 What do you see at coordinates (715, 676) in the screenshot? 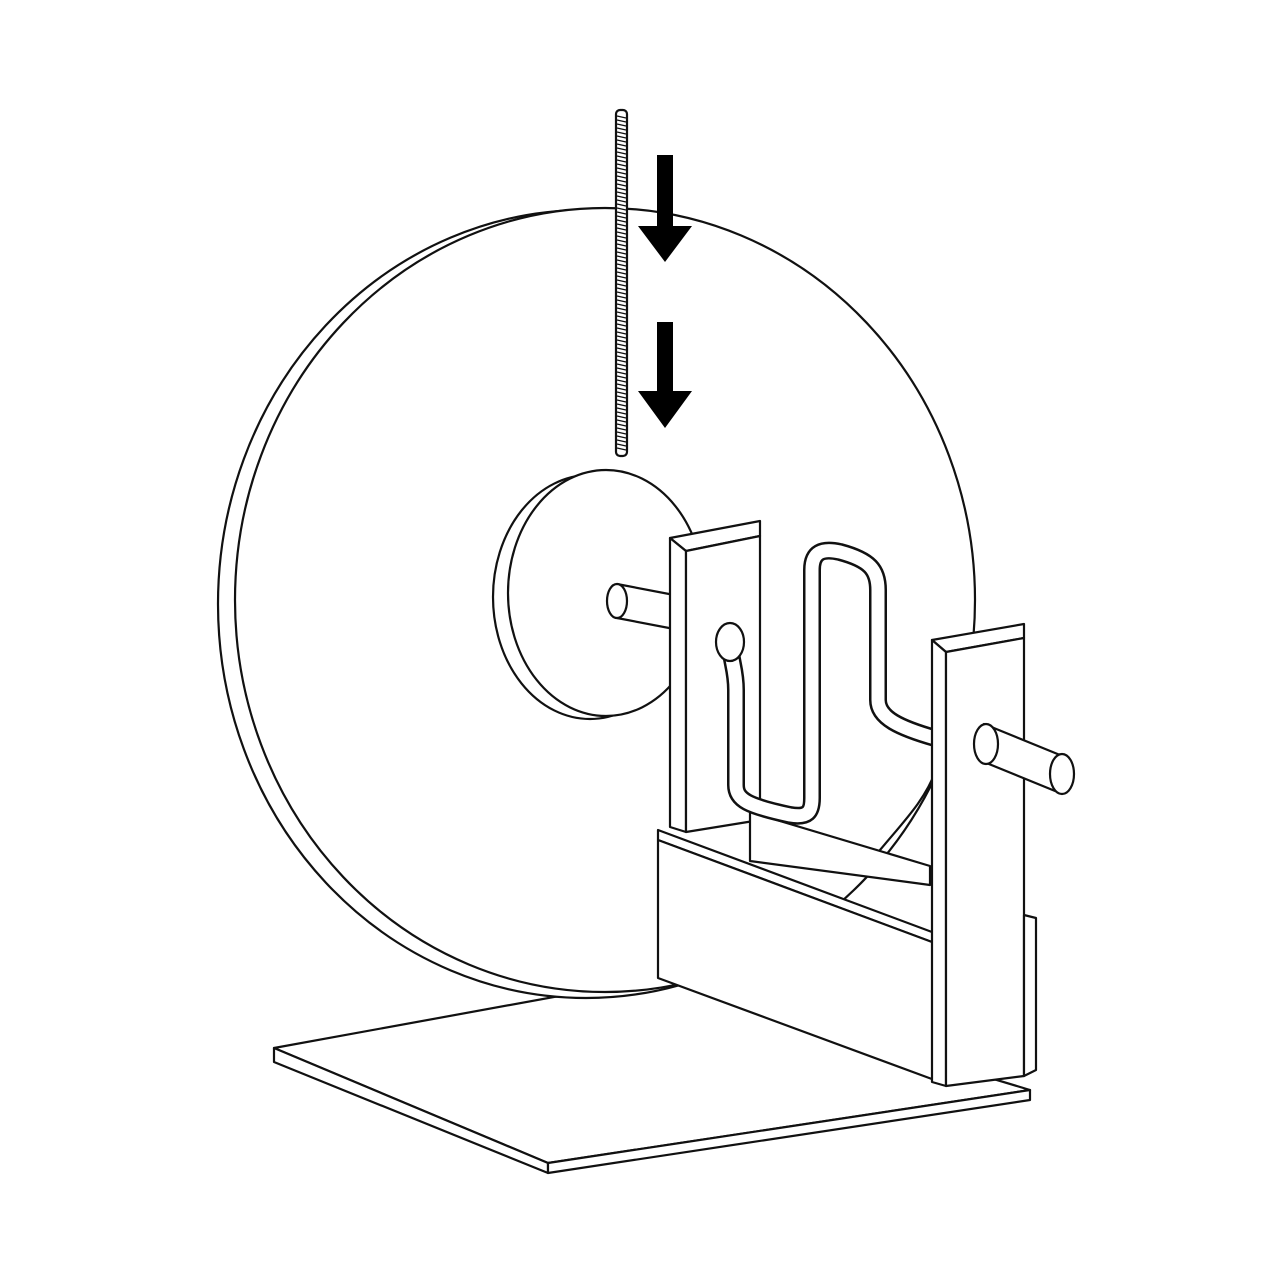
I see `stand-left-upright` at bounding box center [715, 676].